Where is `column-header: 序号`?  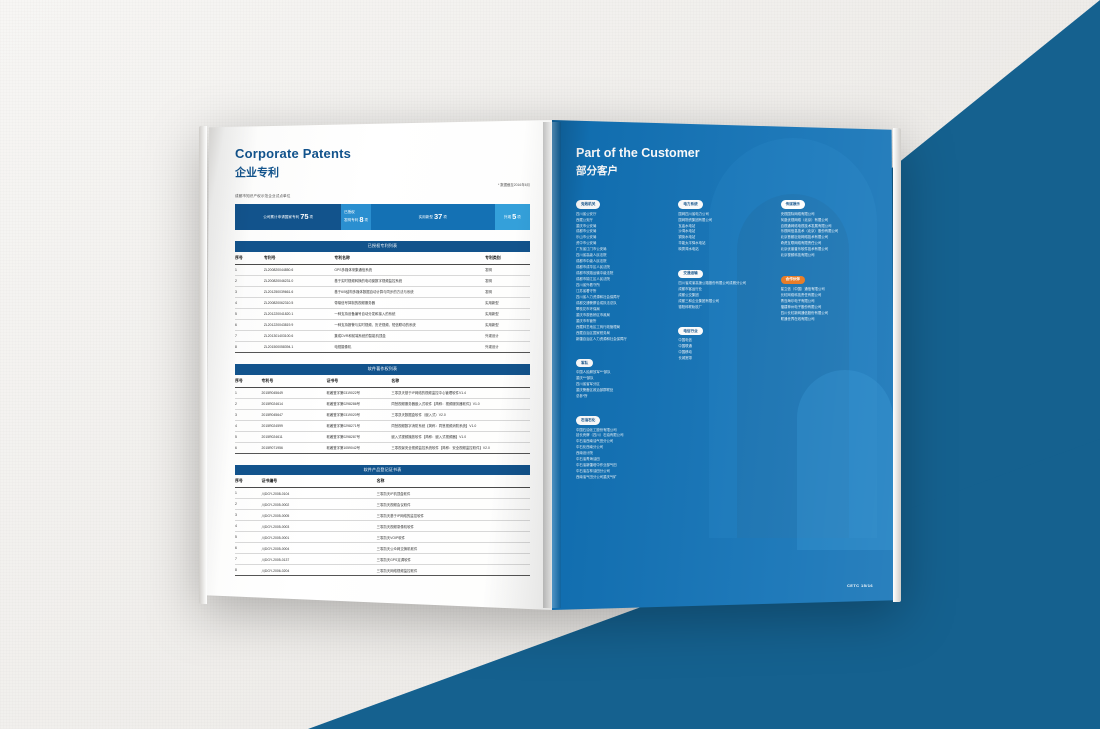 column-header: 序号 is located at coordinates (248, 381).